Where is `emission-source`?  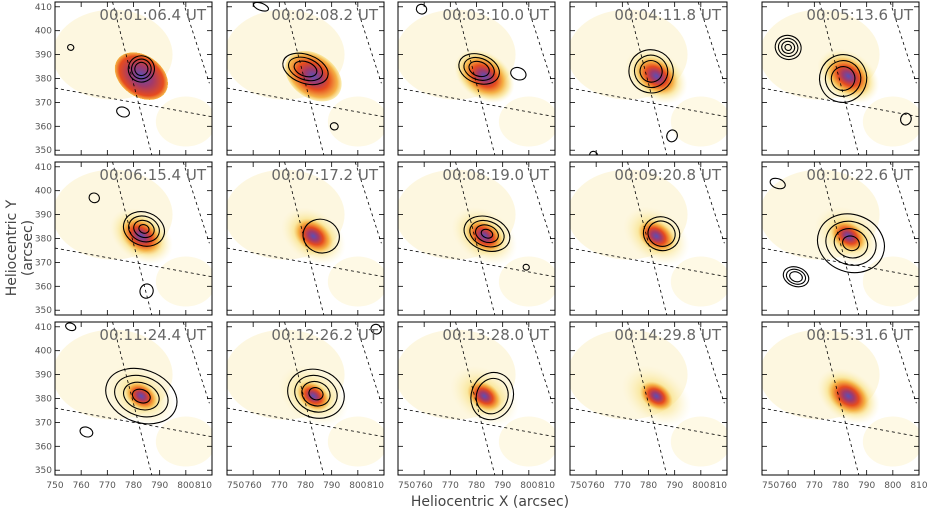
emission-source is located at coordinates (141, 76).